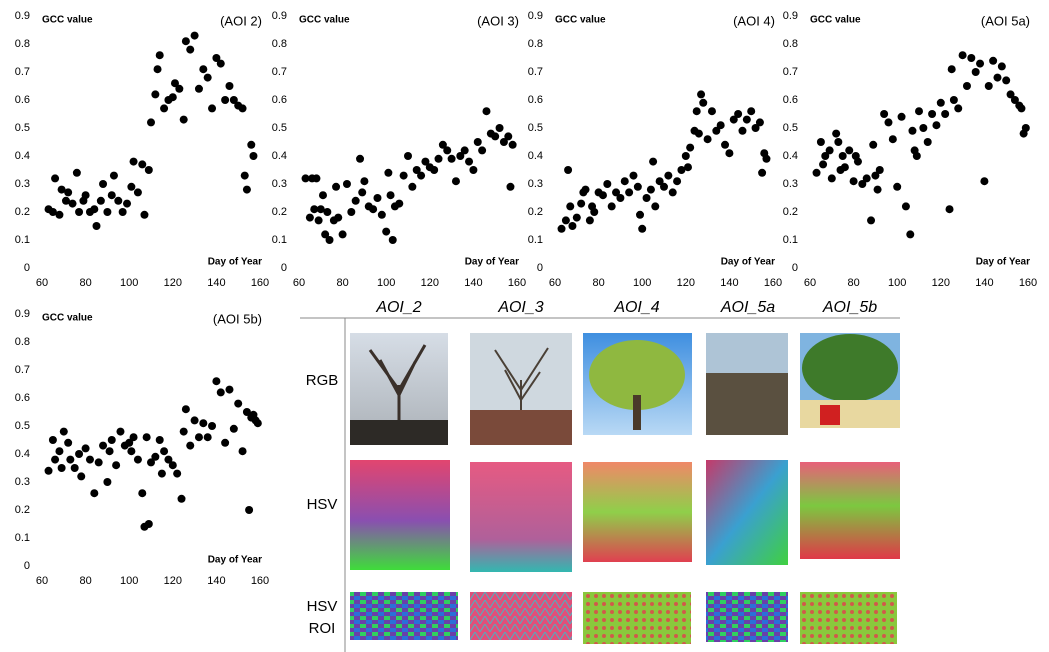 The image size is (1049, 652). What do you see at coordinates (849, 307) in the screenshot?
I see `column-label: AOI_5b` at bounding box center [849, 307].